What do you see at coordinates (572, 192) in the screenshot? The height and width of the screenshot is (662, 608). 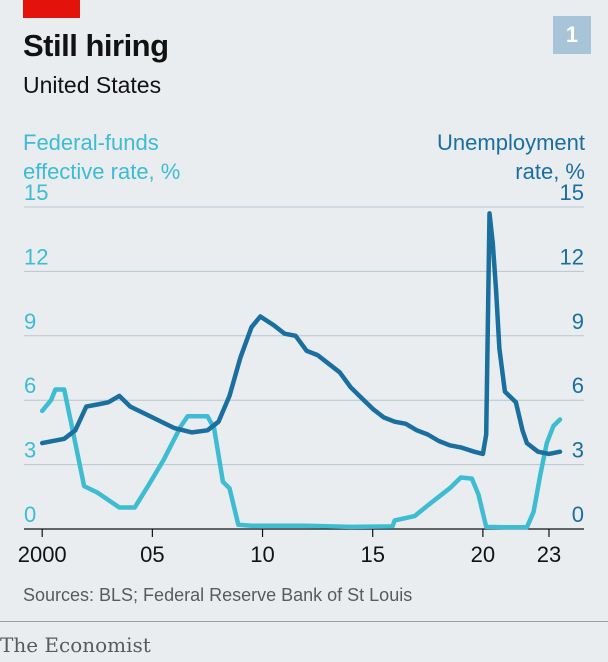 I see `right-tick-label: 15` at bounding box center [572, 192].